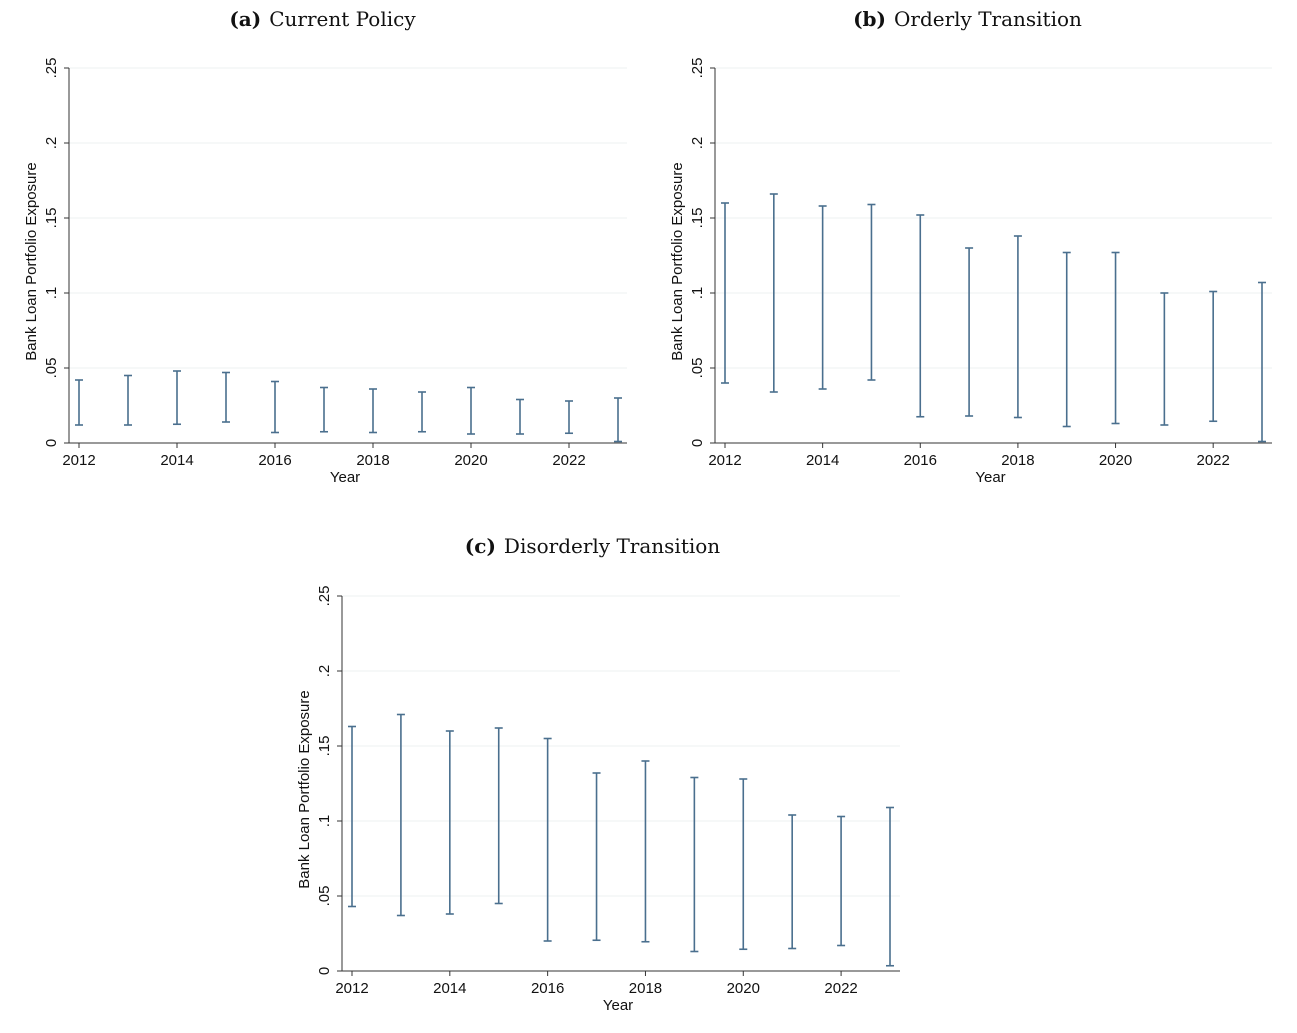 This screenshot has width=1297, height=1033. I want to click on panel-title: (b) Orderly Transition, so click(967, 19).